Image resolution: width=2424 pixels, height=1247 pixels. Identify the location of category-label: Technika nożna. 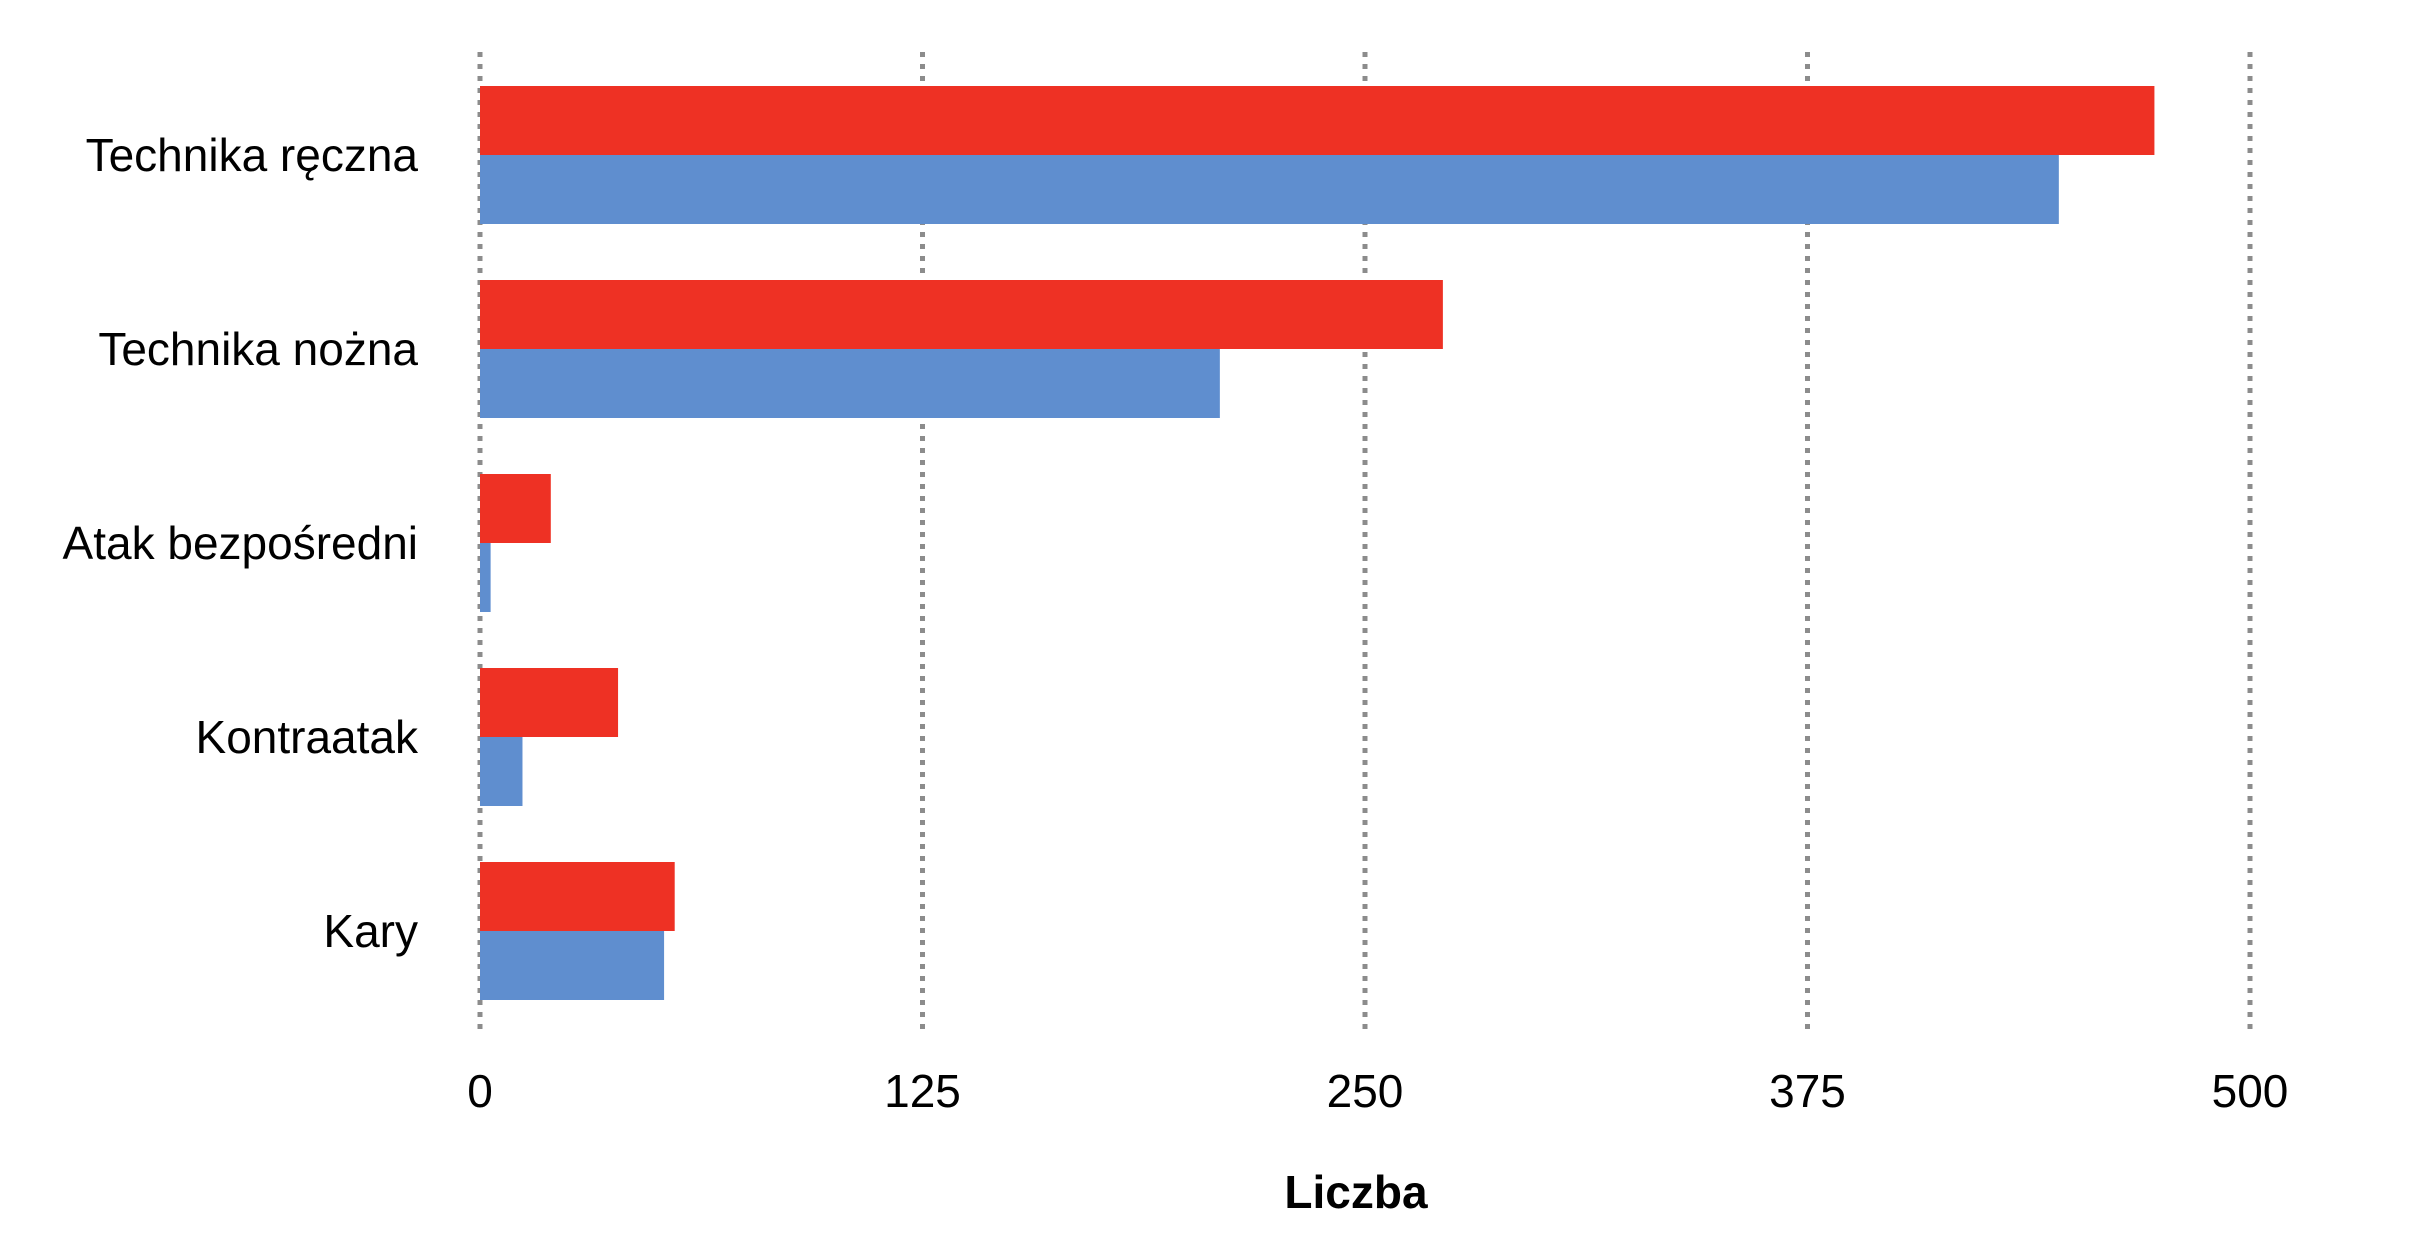
(258, 349).